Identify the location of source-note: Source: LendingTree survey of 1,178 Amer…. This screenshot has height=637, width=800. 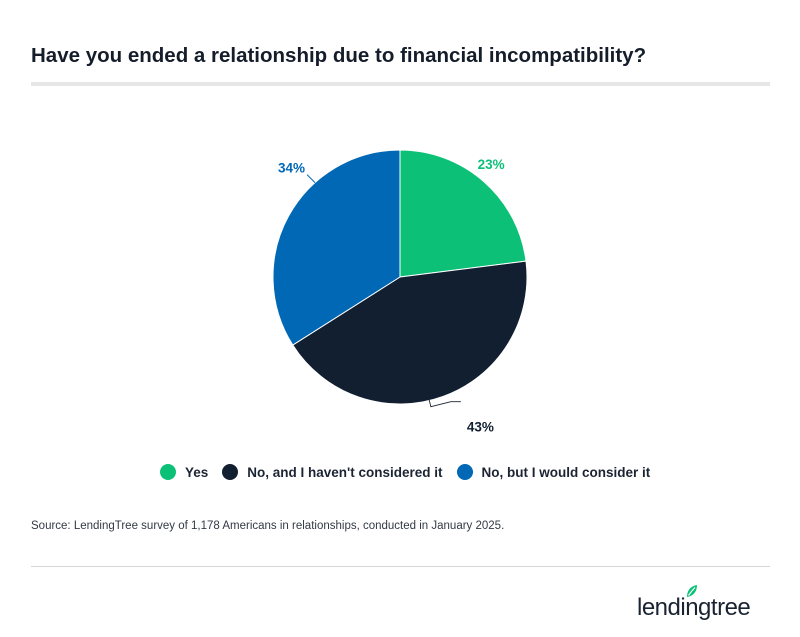
(268, 526).